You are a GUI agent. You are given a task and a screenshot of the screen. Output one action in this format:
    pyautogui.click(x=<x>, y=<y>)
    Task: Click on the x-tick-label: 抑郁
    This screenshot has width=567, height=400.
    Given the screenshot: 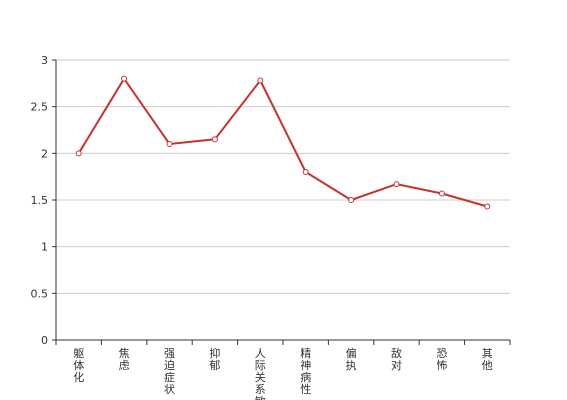 What is the action you would take?
    pyautogui.click(x=214, y=359)
    